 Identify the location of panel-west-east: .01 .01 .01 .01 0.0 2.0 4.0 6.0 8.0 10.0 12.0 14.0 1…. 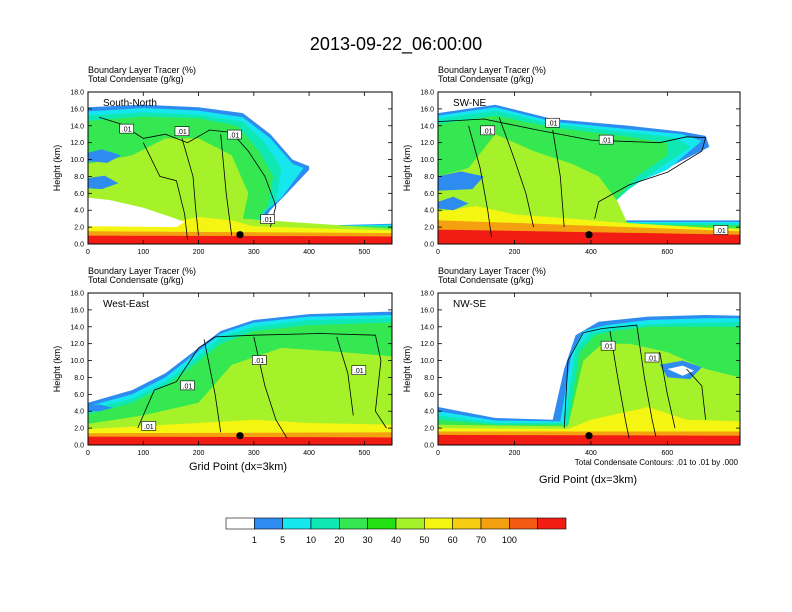
(222, 361).